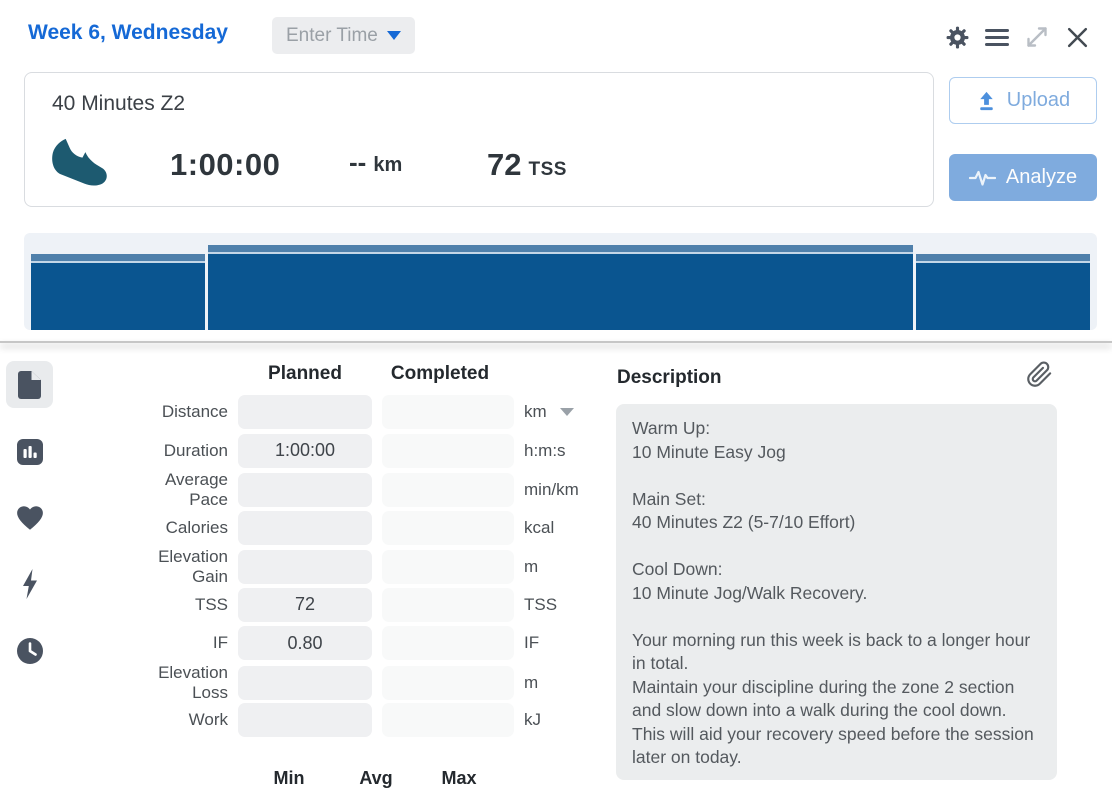 This screenshot has height=793, width=1112. Describe the element at coordinates (208, 720) in the screenshot. I see `metric-label: Work` at that location.